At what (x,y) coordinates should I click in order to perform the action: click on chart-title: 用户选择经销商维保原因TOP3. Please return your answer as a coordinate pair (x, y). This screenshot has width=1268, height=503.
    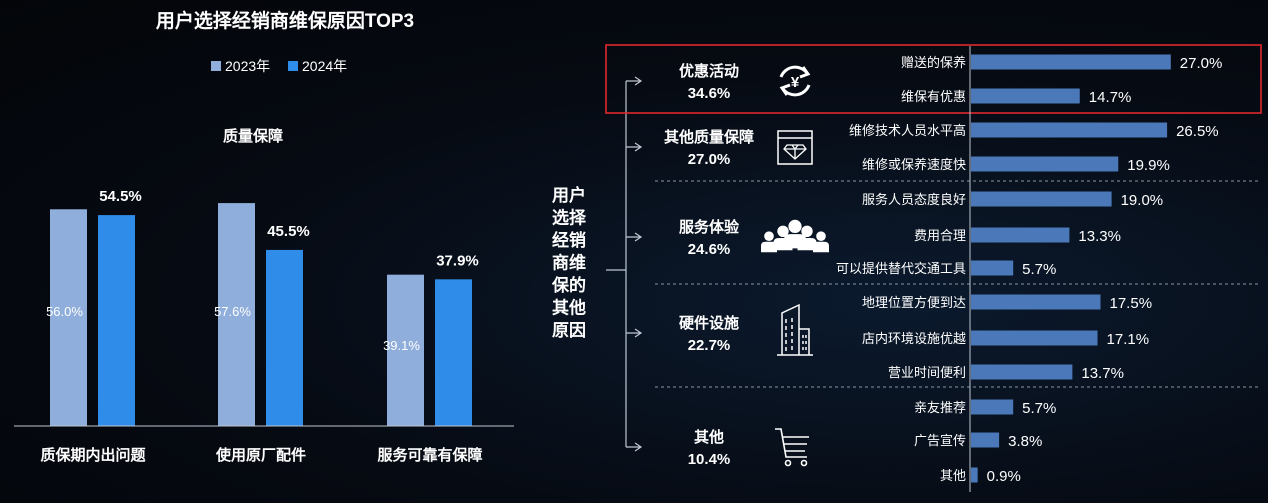
    Looking at the image, I should click on (285, 20).